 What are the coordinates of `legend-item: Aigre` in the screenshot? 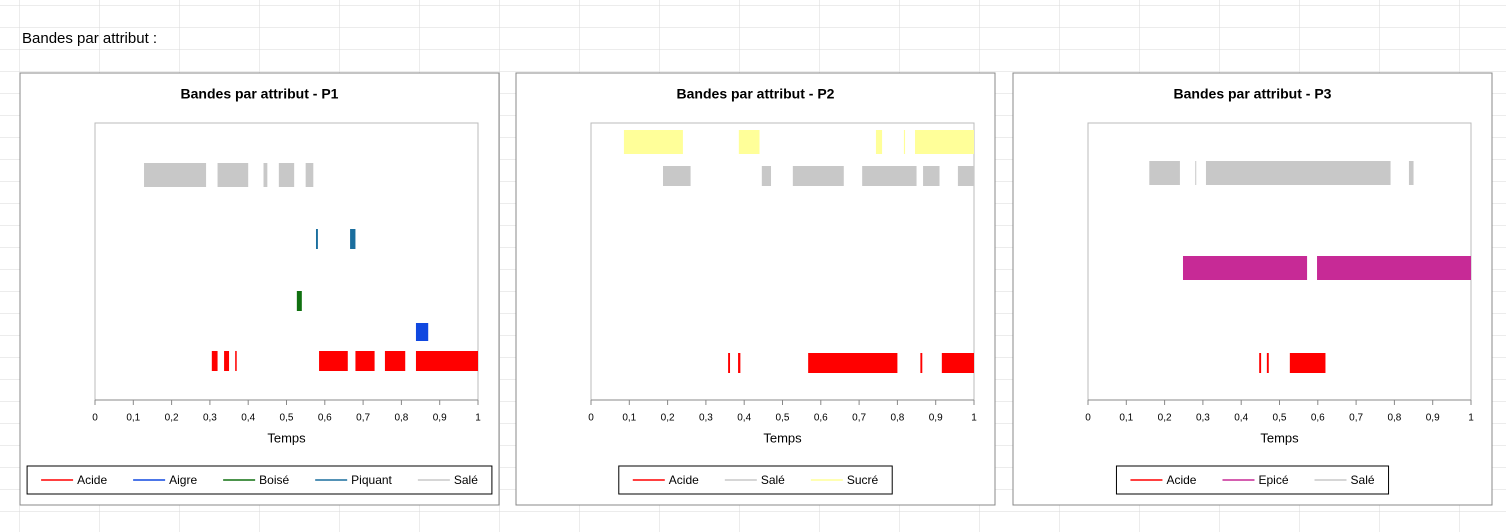 It's located at (165, 480).